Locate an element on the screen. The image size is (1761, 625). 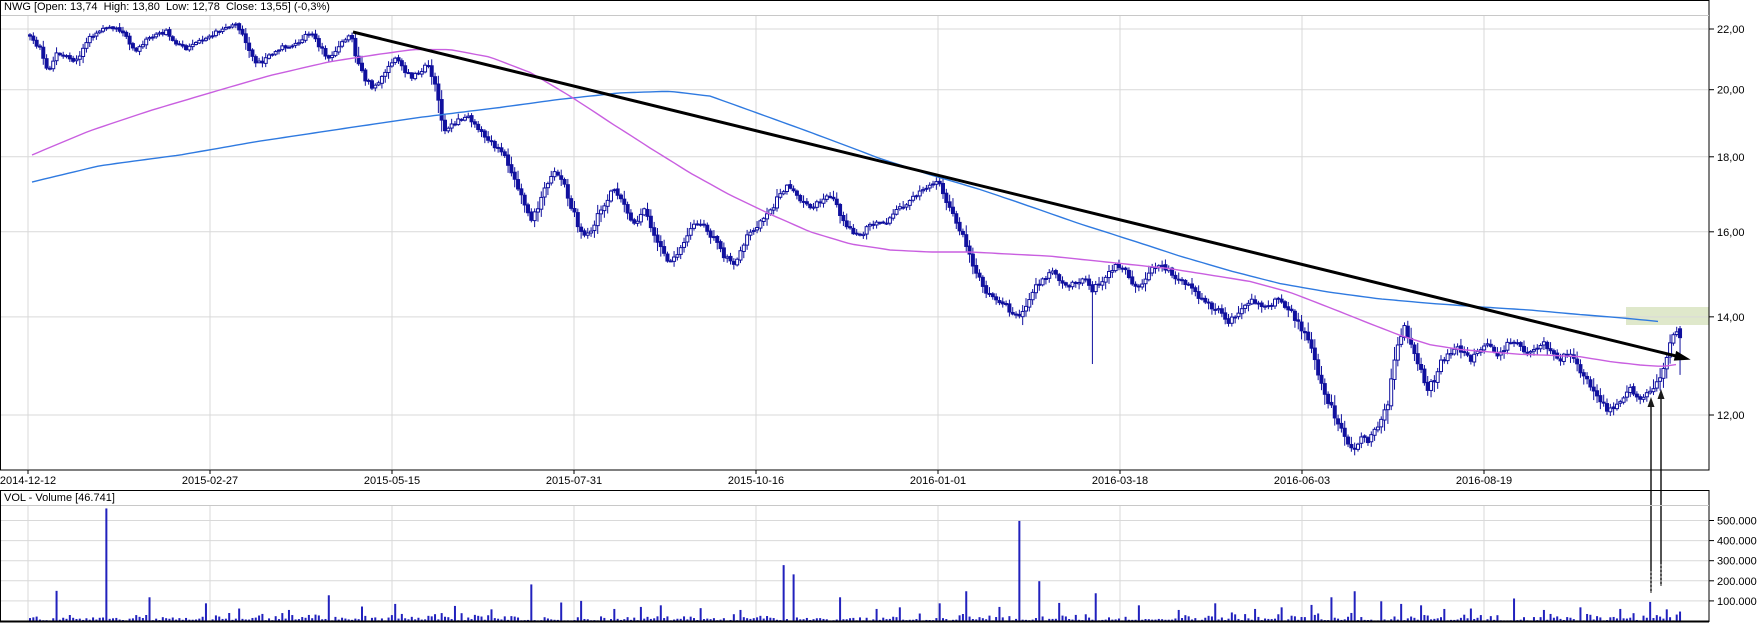
price-axis-label: 12,00 is located at coordinates (1731, 416).